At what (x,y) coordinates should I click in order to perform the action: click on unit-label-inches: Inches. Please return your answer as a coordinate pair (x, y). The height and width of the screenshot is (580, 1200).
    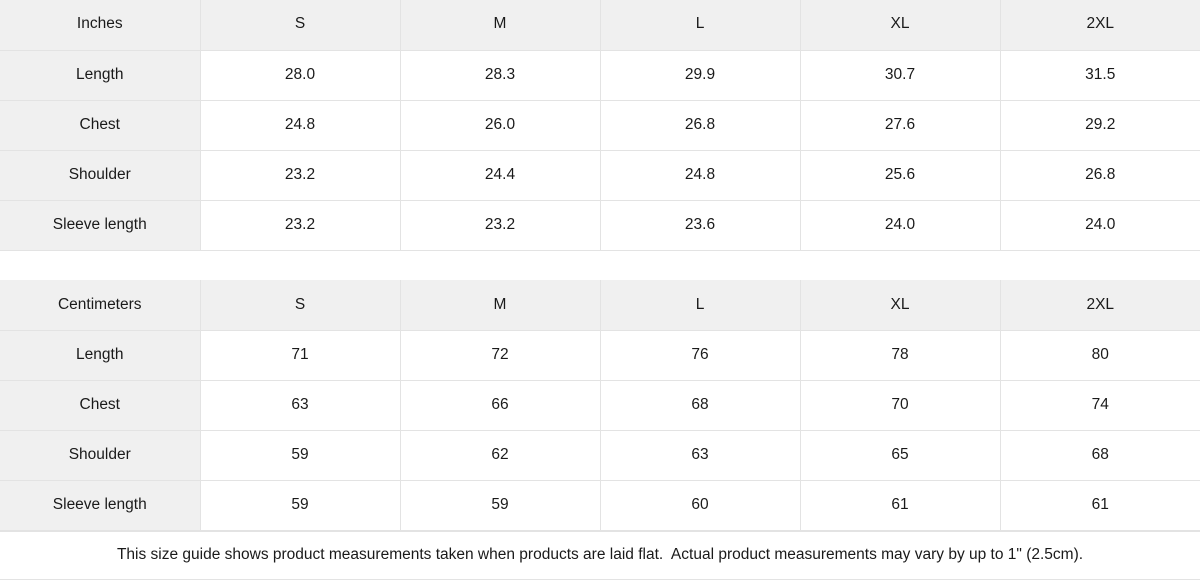
    Looking at the image, I should click on (100, 25).